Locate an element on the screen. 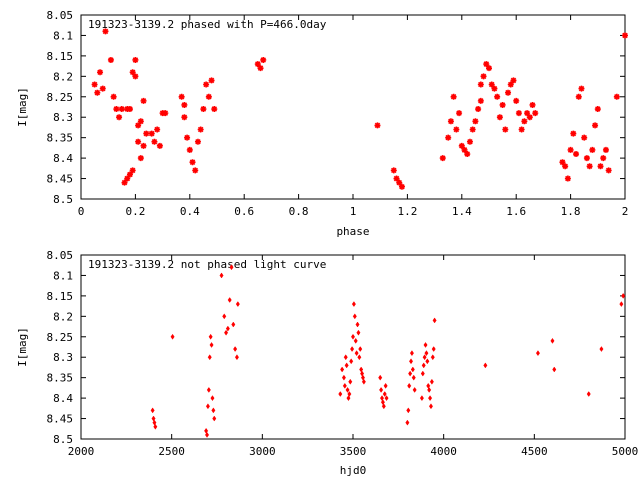 This screenshot has height=480, width=640. y-tick-label: 8.3 is located at coordinates (63, 117).